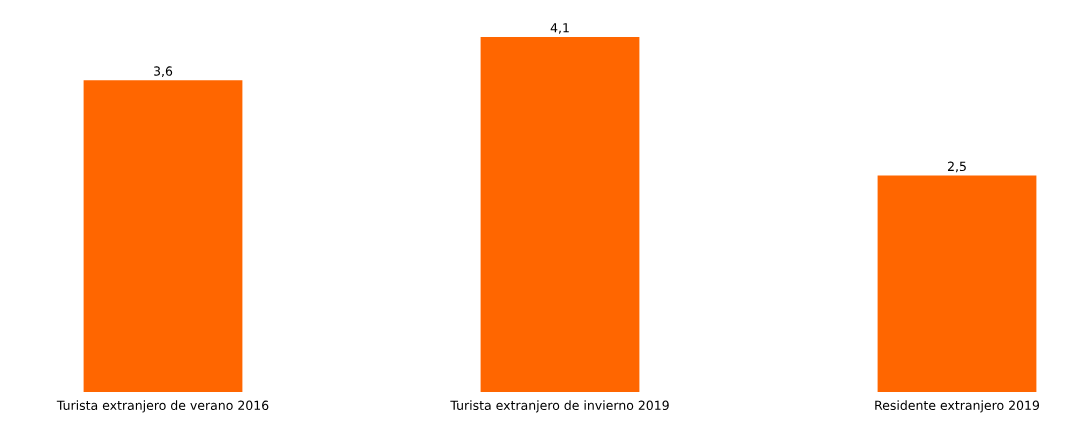  I want to click on data-label: 3,6, so click(163, 72).